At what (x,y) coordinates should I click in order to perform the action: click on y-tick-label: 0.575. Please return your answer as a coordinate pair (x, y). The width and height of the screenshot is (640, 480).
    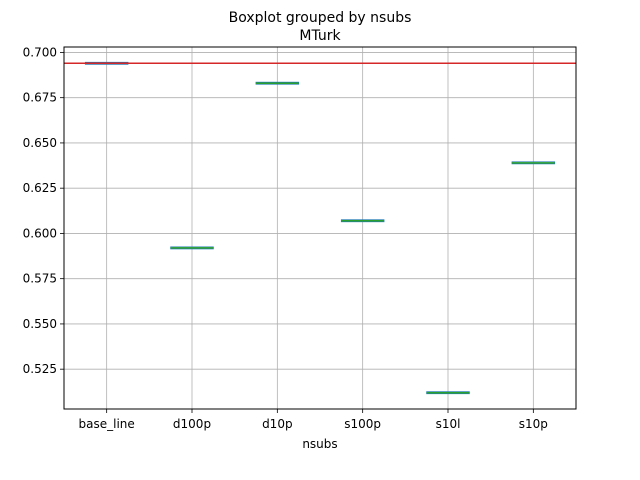
    Looking at the image, I should click on (40, 279).